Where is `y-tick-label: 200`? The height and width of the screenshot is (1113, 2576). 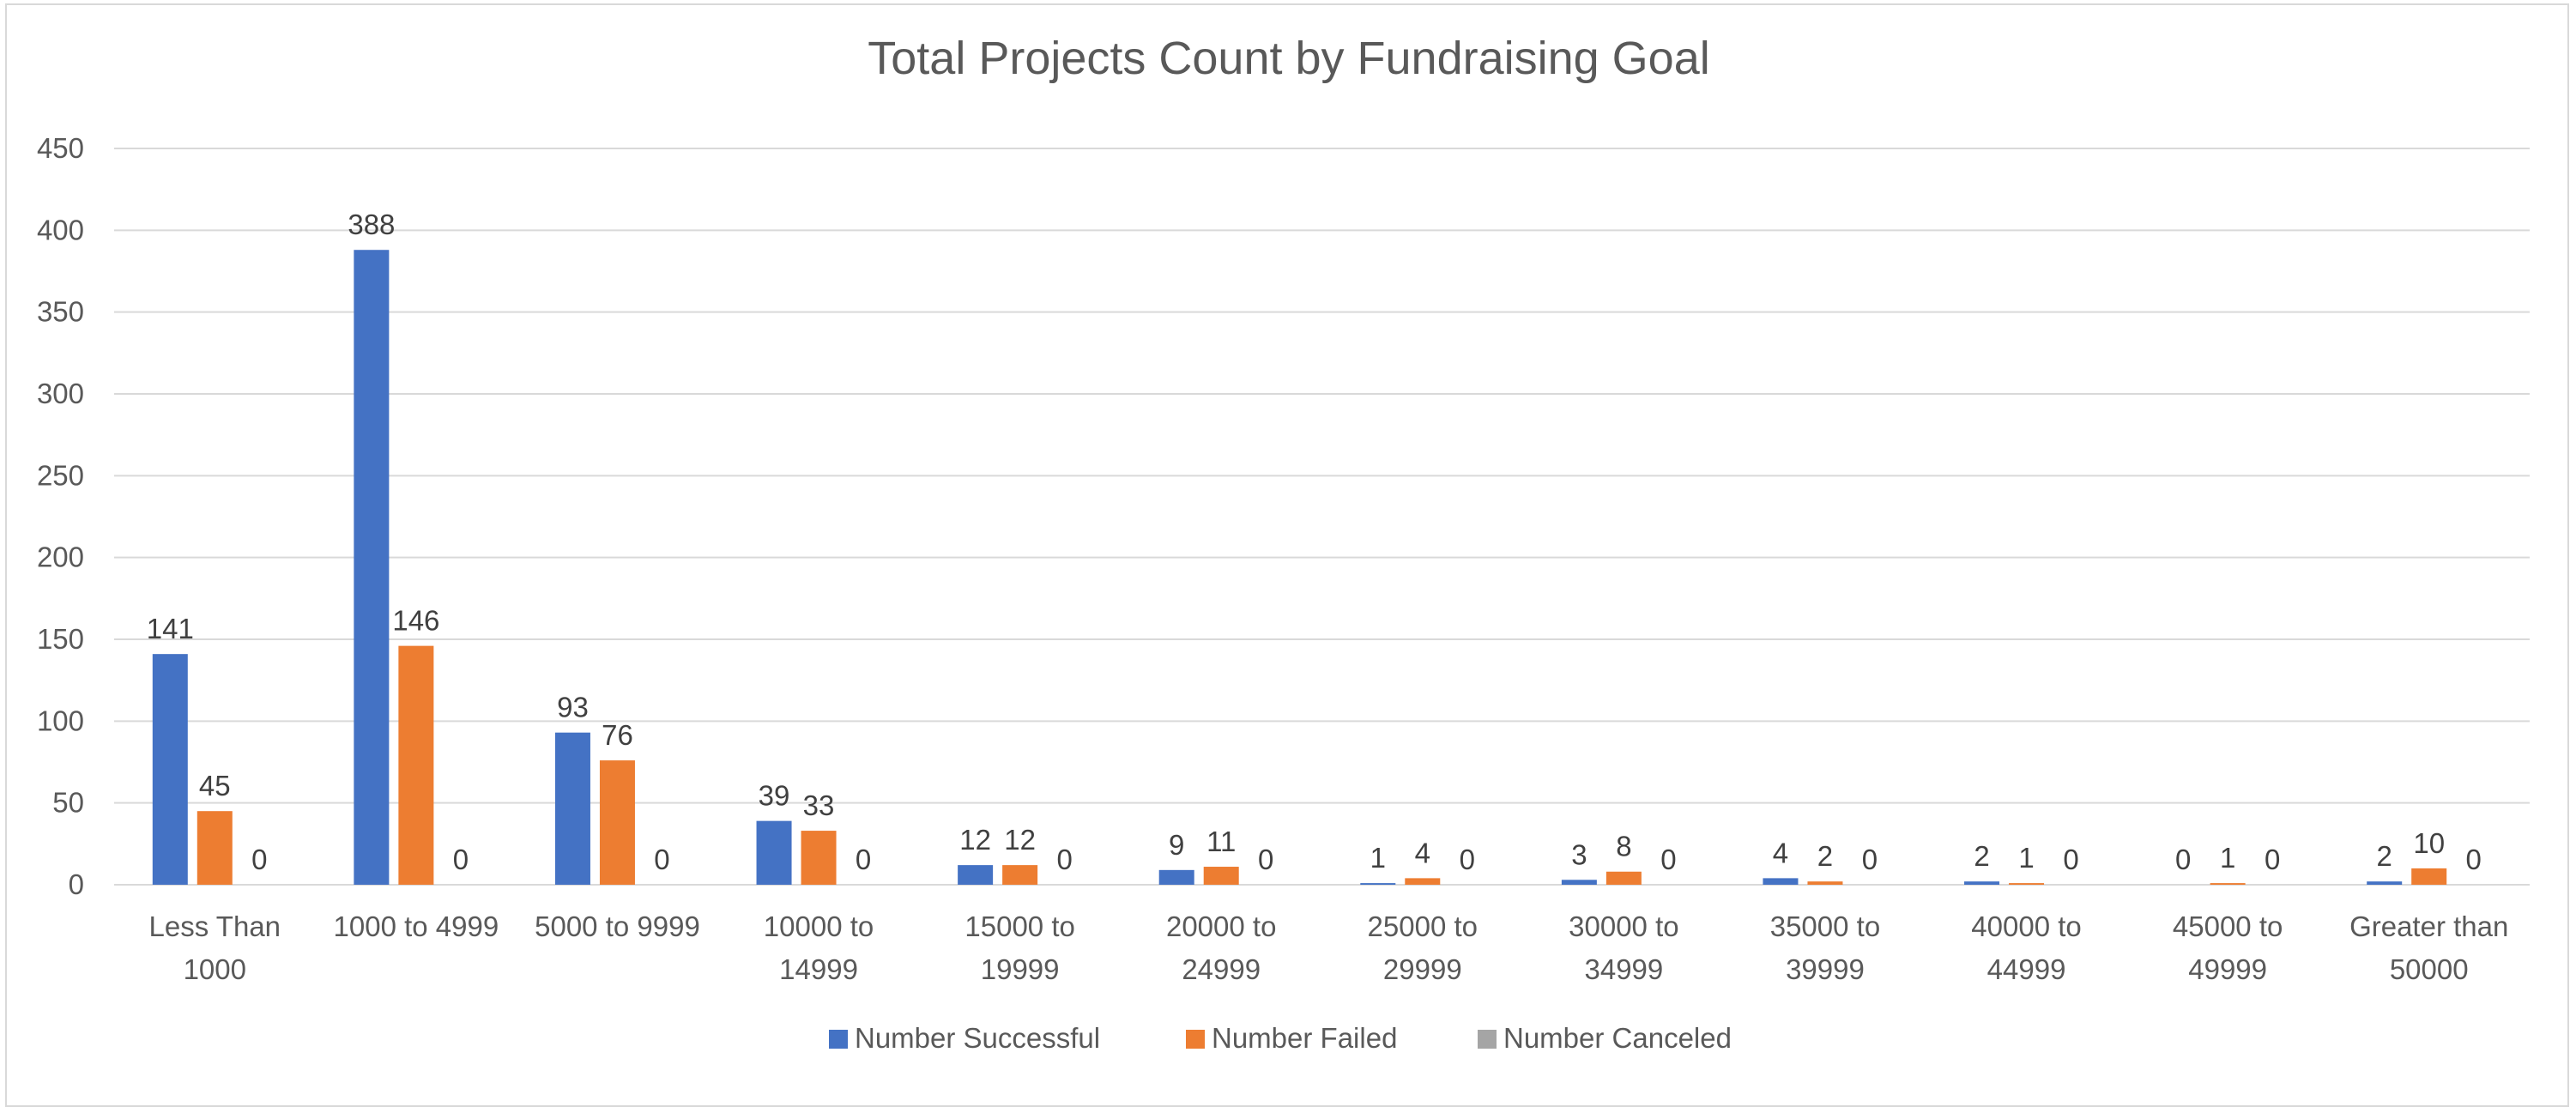
y-tick-label: 200 is located at coordinates (60, 557).